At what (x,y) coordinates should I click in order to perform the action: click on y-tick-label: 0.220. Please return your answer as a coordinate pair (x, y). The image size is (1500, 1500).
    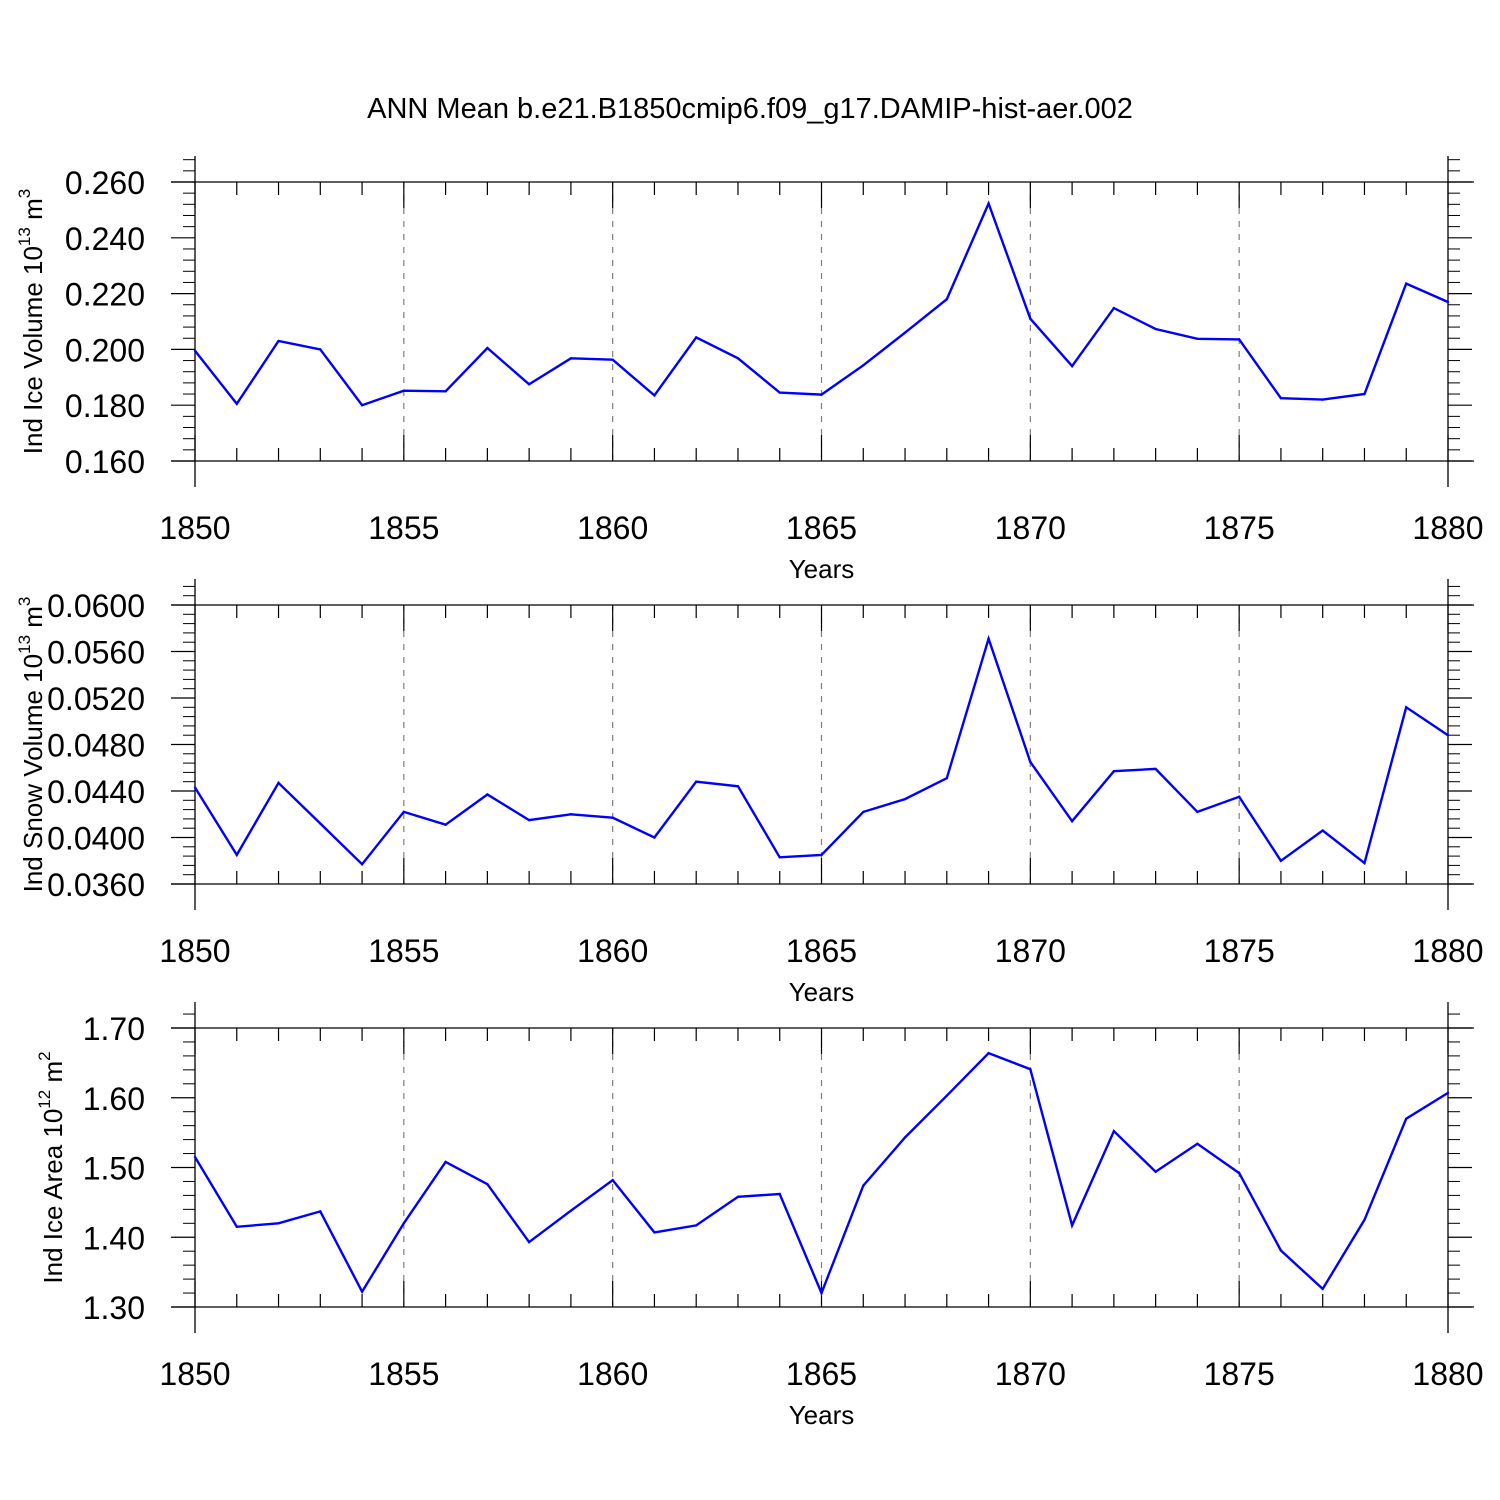
    Looking at the image, I should click on (105, 295).